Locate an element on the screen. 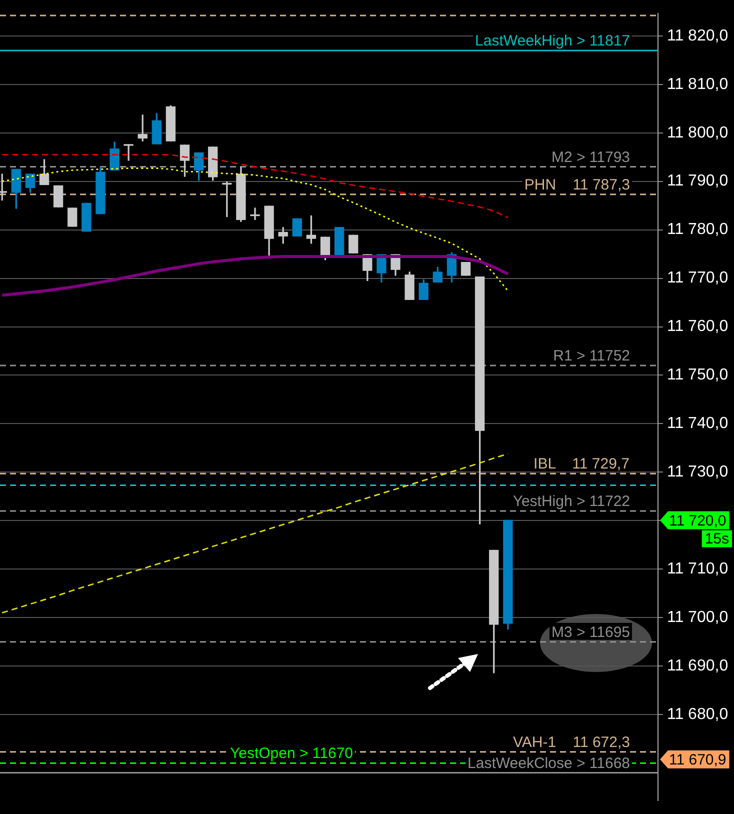  ref-line-label: YestOpen > 11670 is located at coordinates (292, 753).